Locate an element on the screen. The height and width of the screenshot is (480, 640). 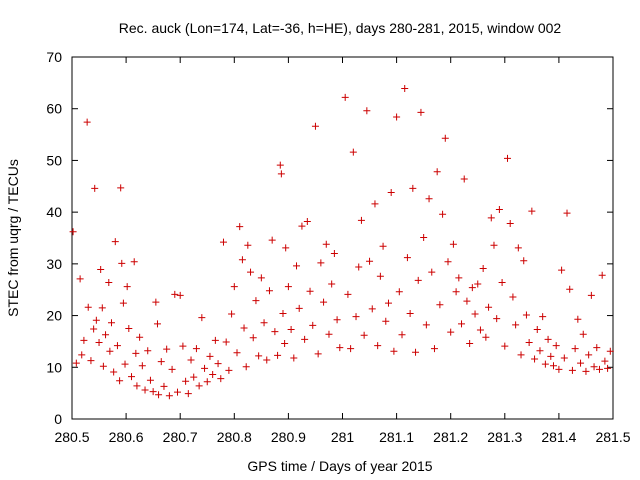
x-tick-label: 280.6 is located at coordinates (126, 437).